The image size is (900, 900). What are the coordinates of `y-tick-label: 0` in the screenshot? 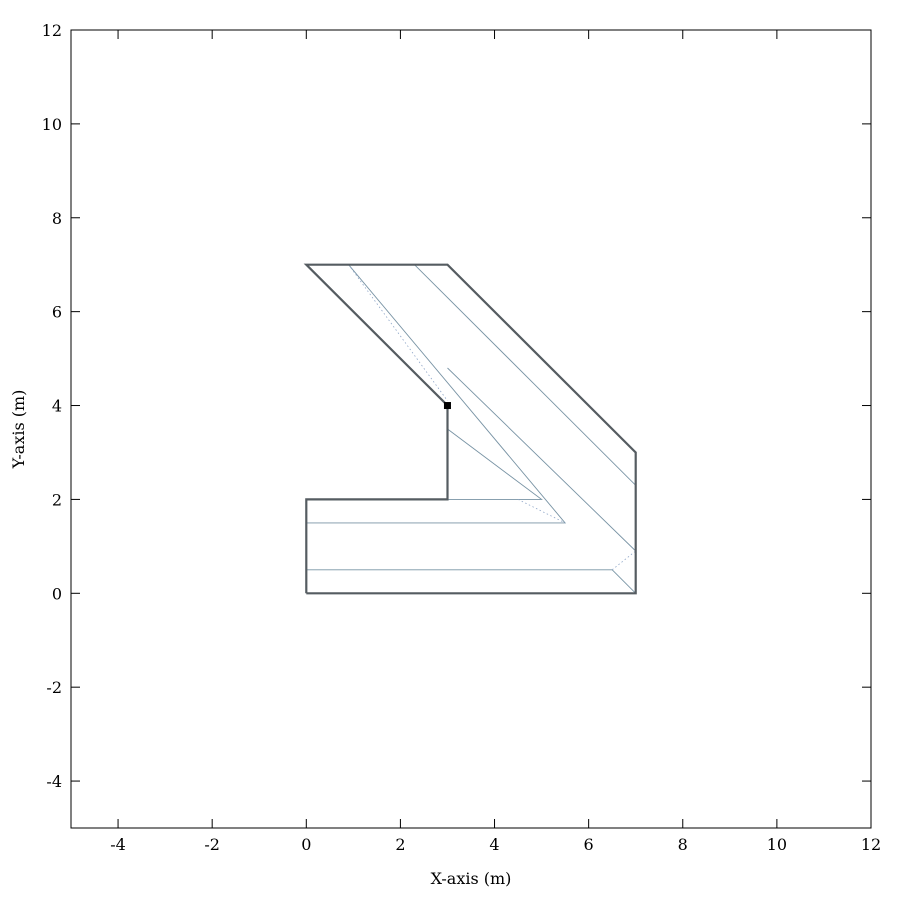 It's located at (57, 593).